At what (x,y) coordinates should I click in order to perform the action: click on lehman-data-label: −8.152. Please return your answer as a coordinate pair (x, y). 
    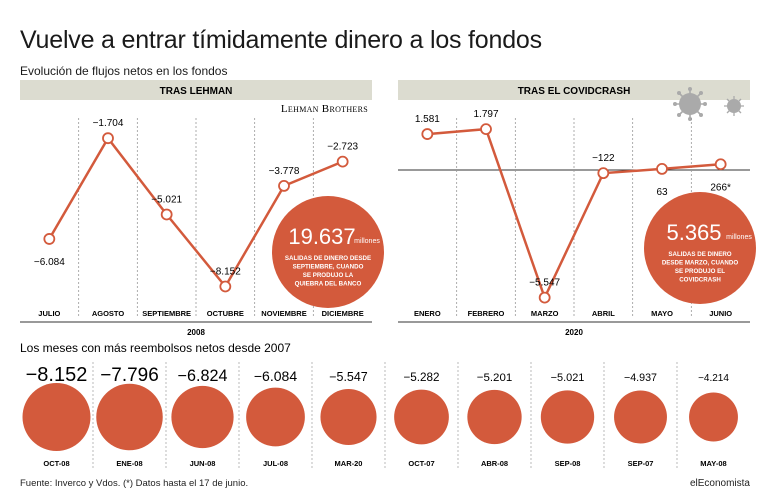
    Looking at the image, I should click on (225, 271).